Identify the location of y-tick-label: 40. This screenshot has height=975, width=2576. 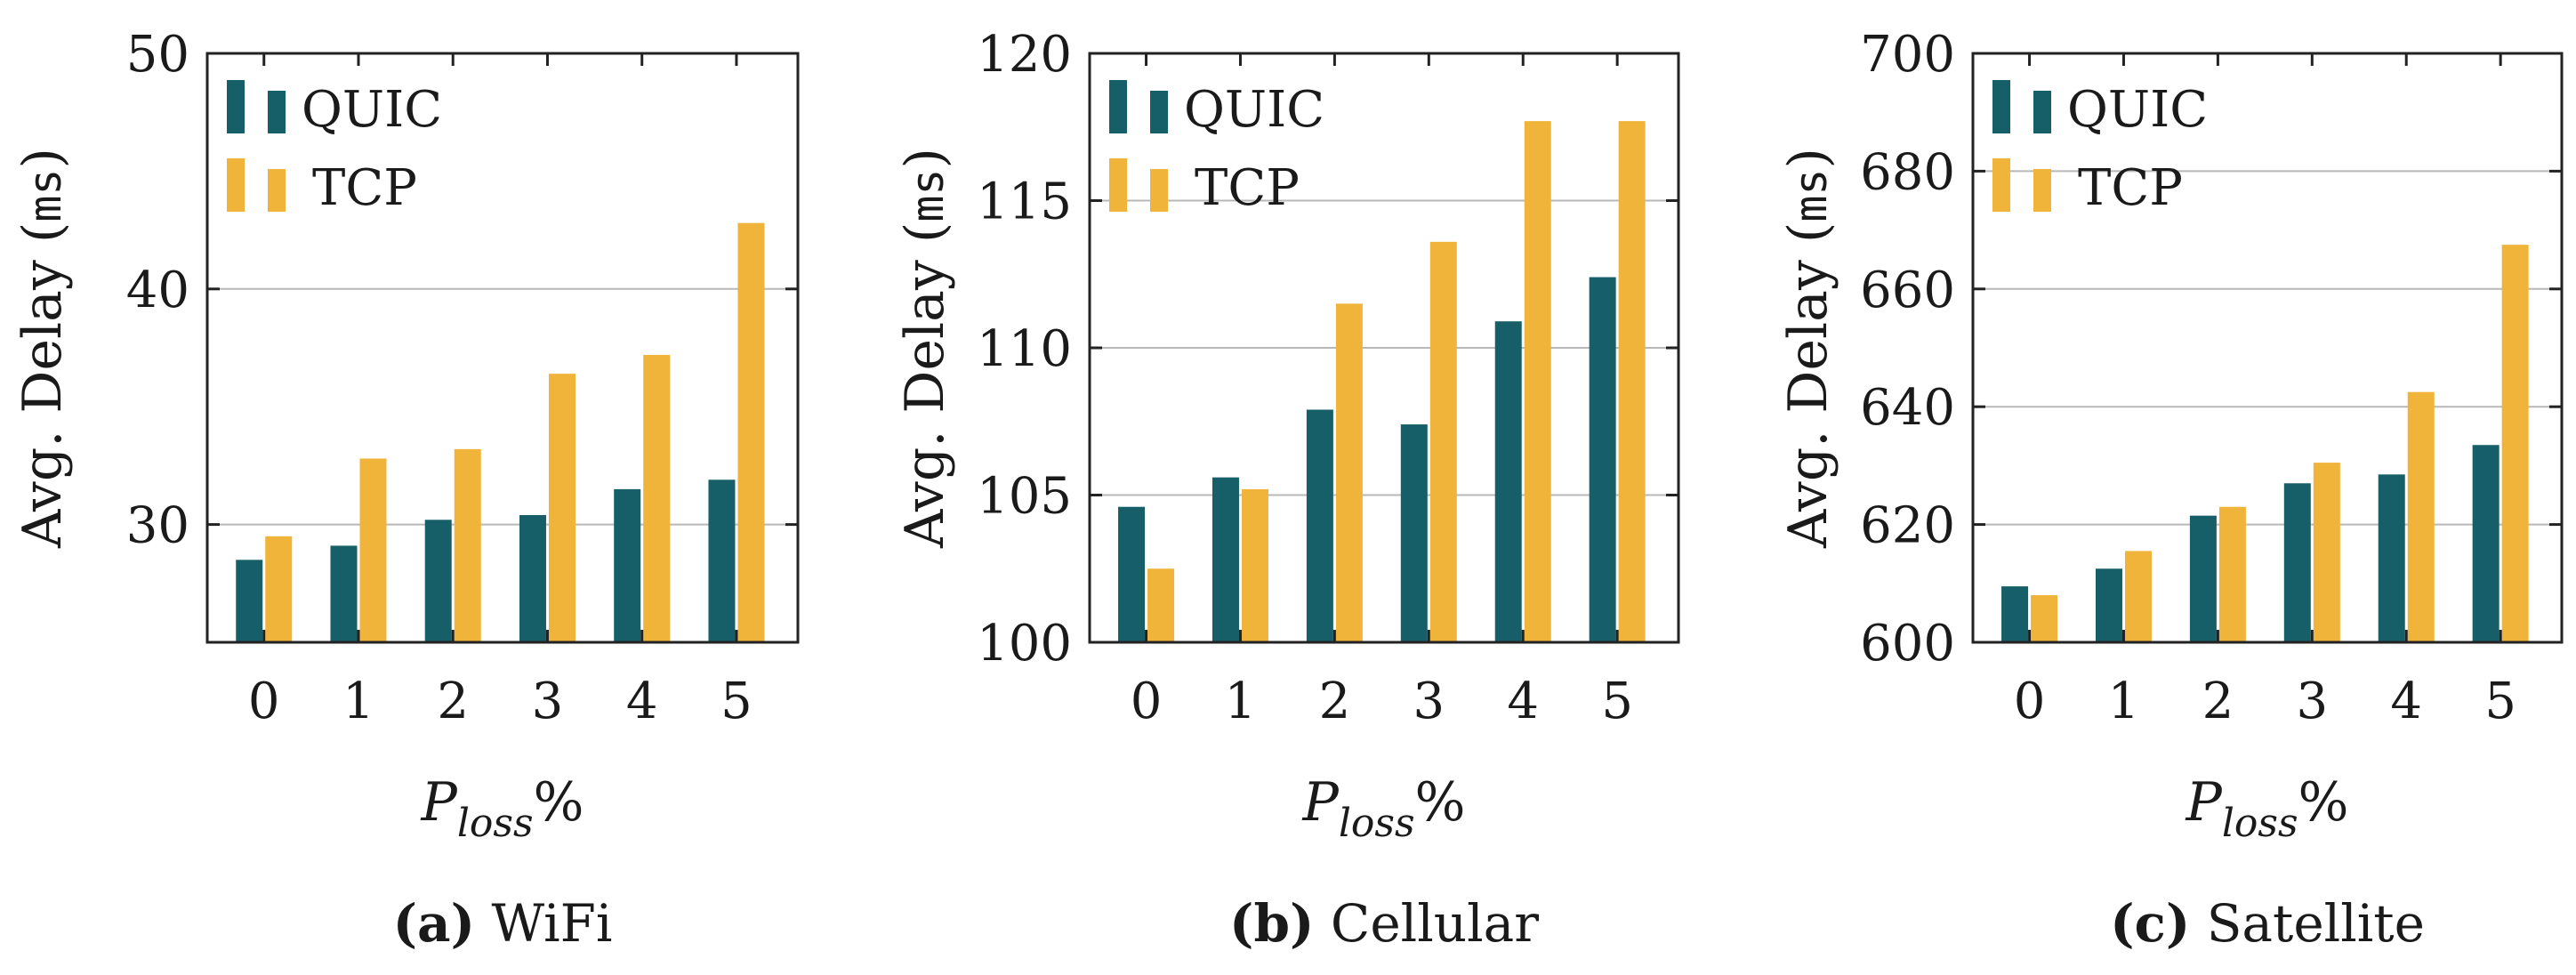
(157, 290).